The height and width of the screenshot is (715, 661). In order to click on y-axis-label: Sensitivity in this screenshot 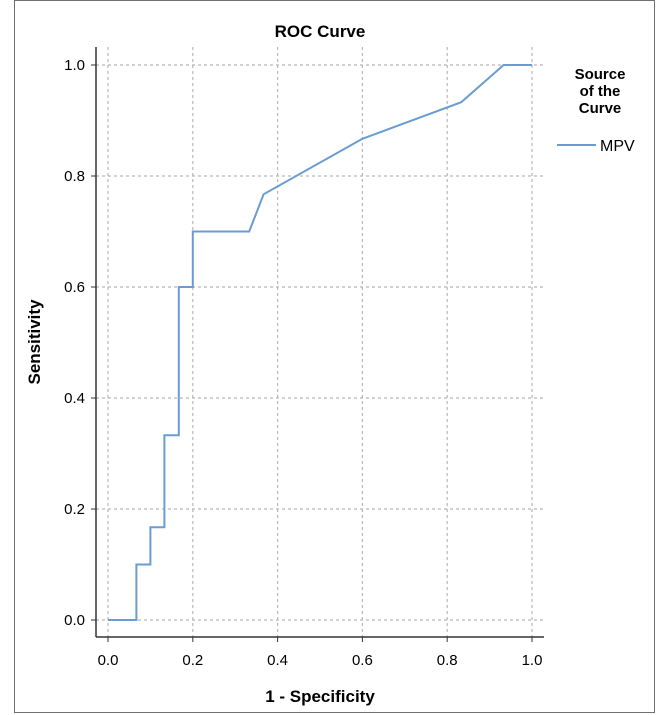, I will do `click(34, 342)`.